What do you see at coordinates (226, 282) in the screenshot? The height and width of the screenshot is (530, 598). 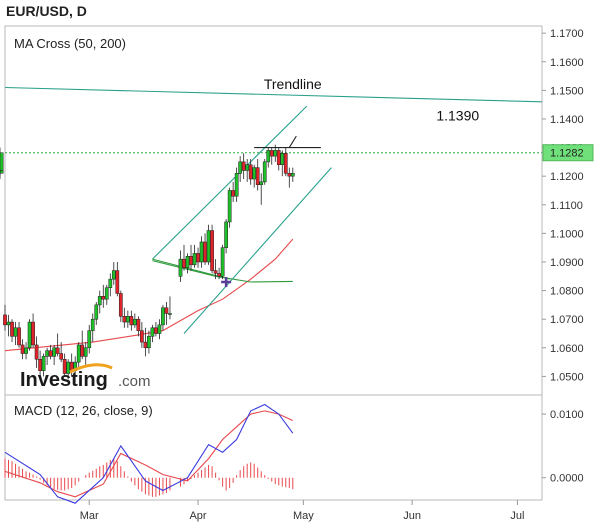 I see `golden-cross-marker-icon` at bounding box center [226, 282].